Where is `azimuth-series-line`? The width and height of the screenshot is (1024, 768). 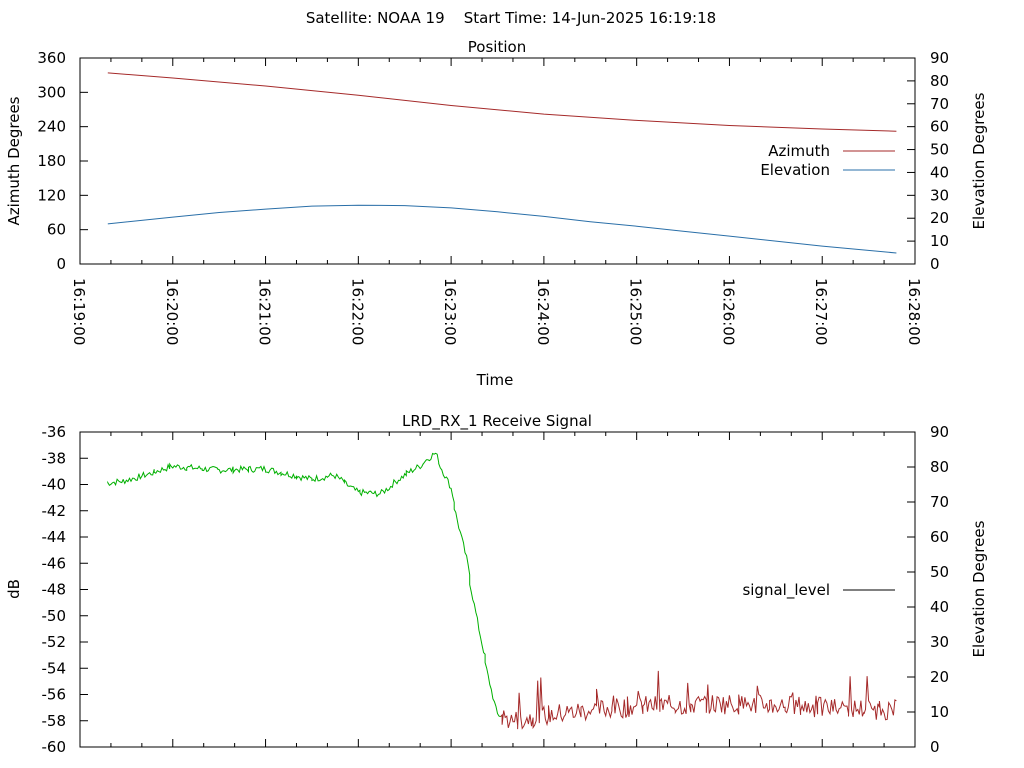 azimuth-series-line is located at coordinates (502, 102).